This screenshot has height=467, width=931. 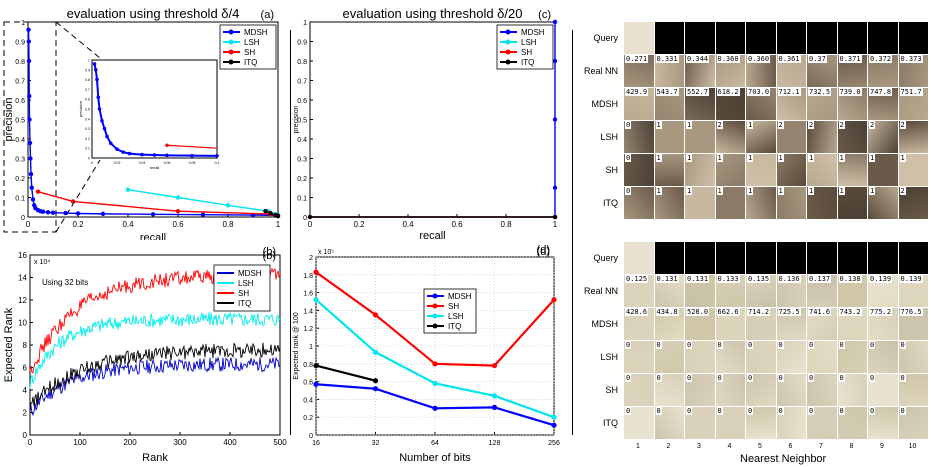 What do you see at coordinates (698, 59) in the screenshot?
I see `distance-tag: 0.344` at bounding box center [698, 59].